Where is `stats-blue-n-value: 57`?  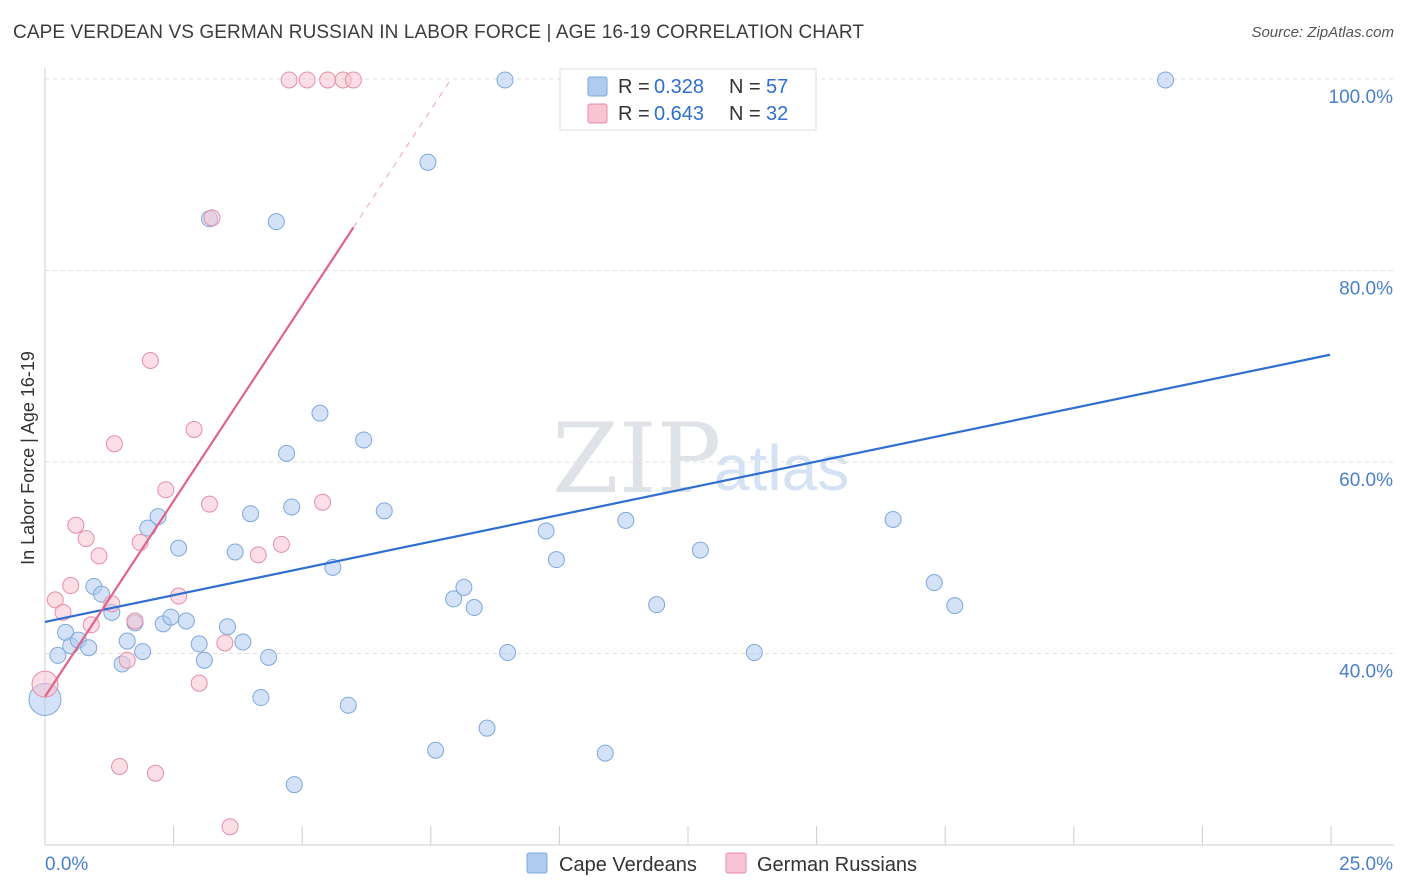 stats-blue-n-value: 57 is located at coordinates (777, 87).